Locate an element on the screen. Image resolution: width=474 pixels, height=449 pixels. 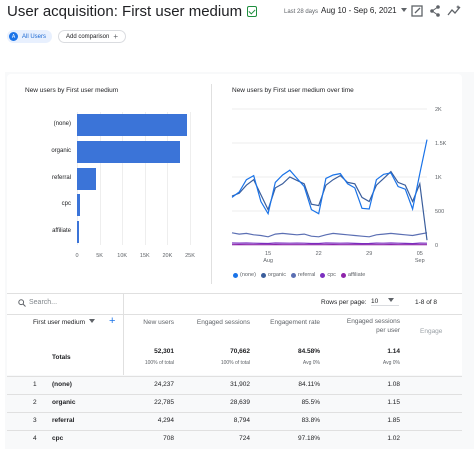
date-range-picker: Aug 10 - Sep 6, 2021 is located at coordinates (364, 10).